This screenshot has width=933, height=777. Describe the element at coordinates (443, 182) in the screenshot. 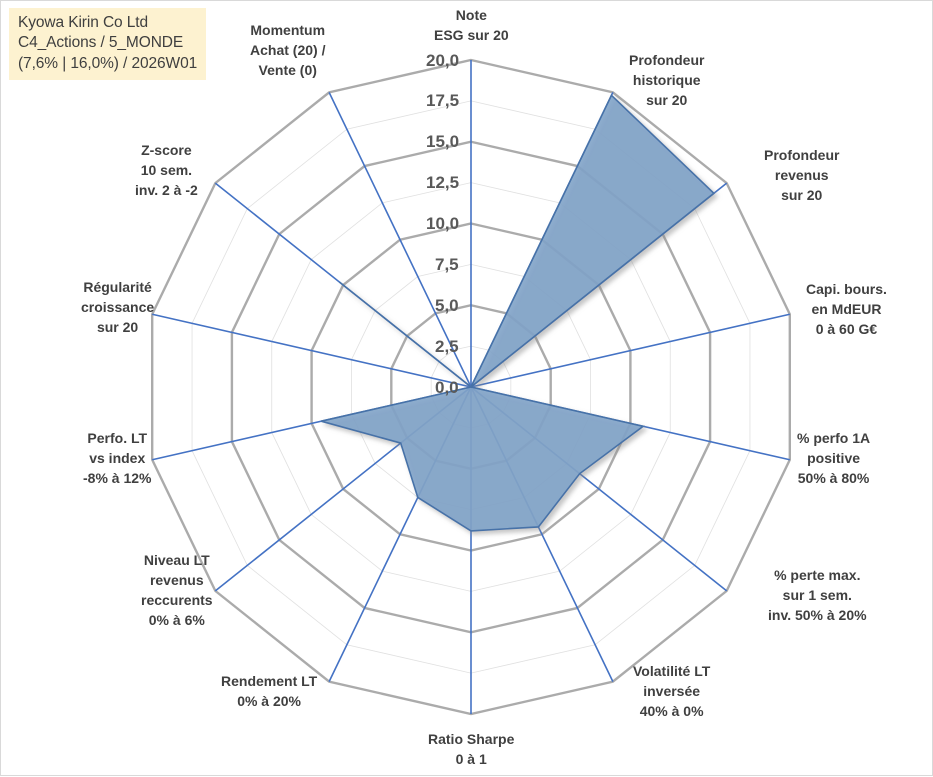

I see `radial-tick-label: 12,5` at that location.